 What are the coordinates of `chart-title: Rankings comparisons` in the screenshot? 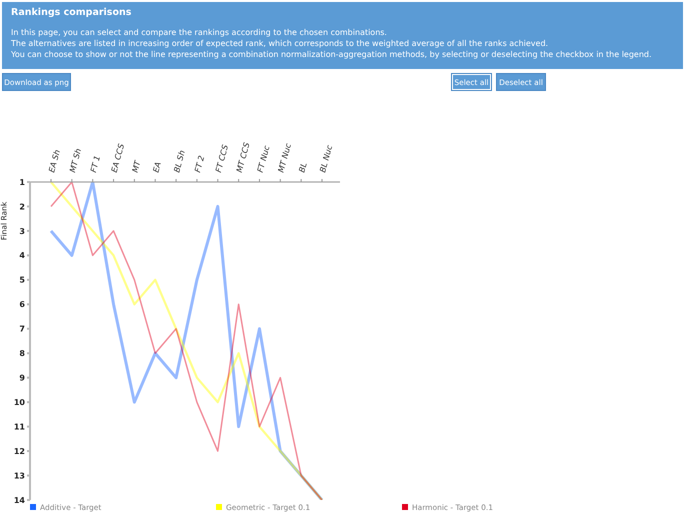 It's located at (71, 12).